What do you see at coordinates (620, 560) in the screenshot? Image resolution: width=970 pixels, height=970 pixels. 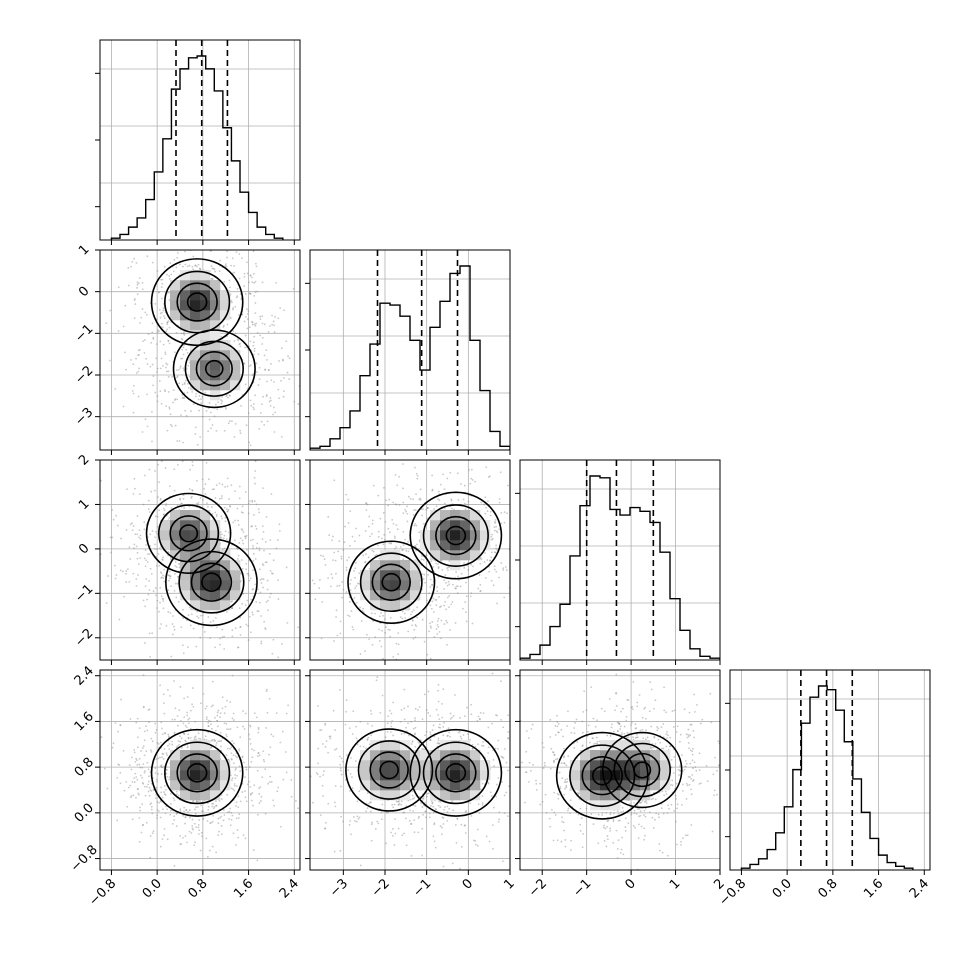 I see `histogram-marks` at bounding box center [620, 560].